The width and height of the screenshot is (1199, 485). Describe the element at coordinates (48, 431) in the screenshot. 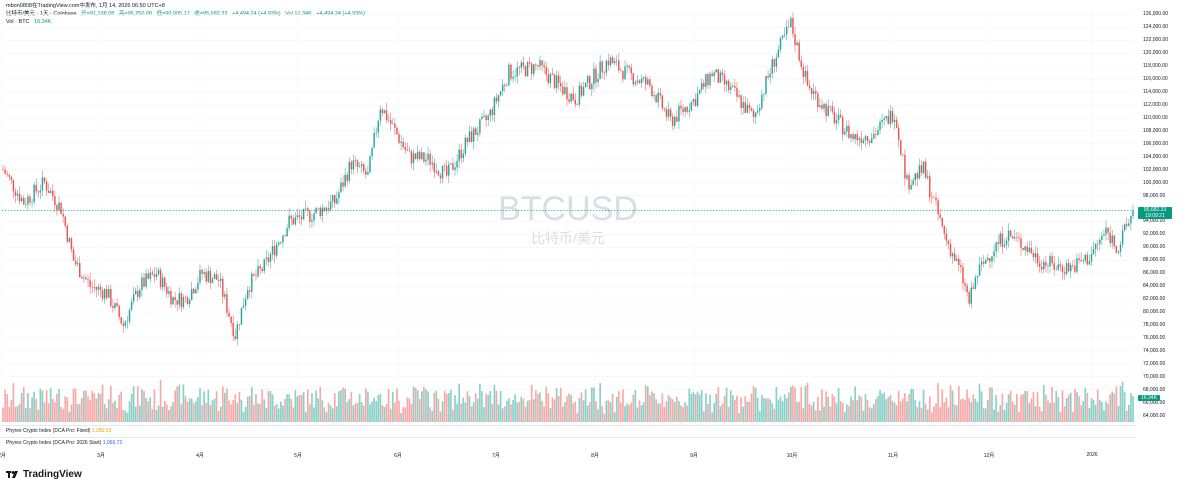

I see `indicator-1-label: Phyrex Crypto Index (DCA Pro: Fixed)` at that location.